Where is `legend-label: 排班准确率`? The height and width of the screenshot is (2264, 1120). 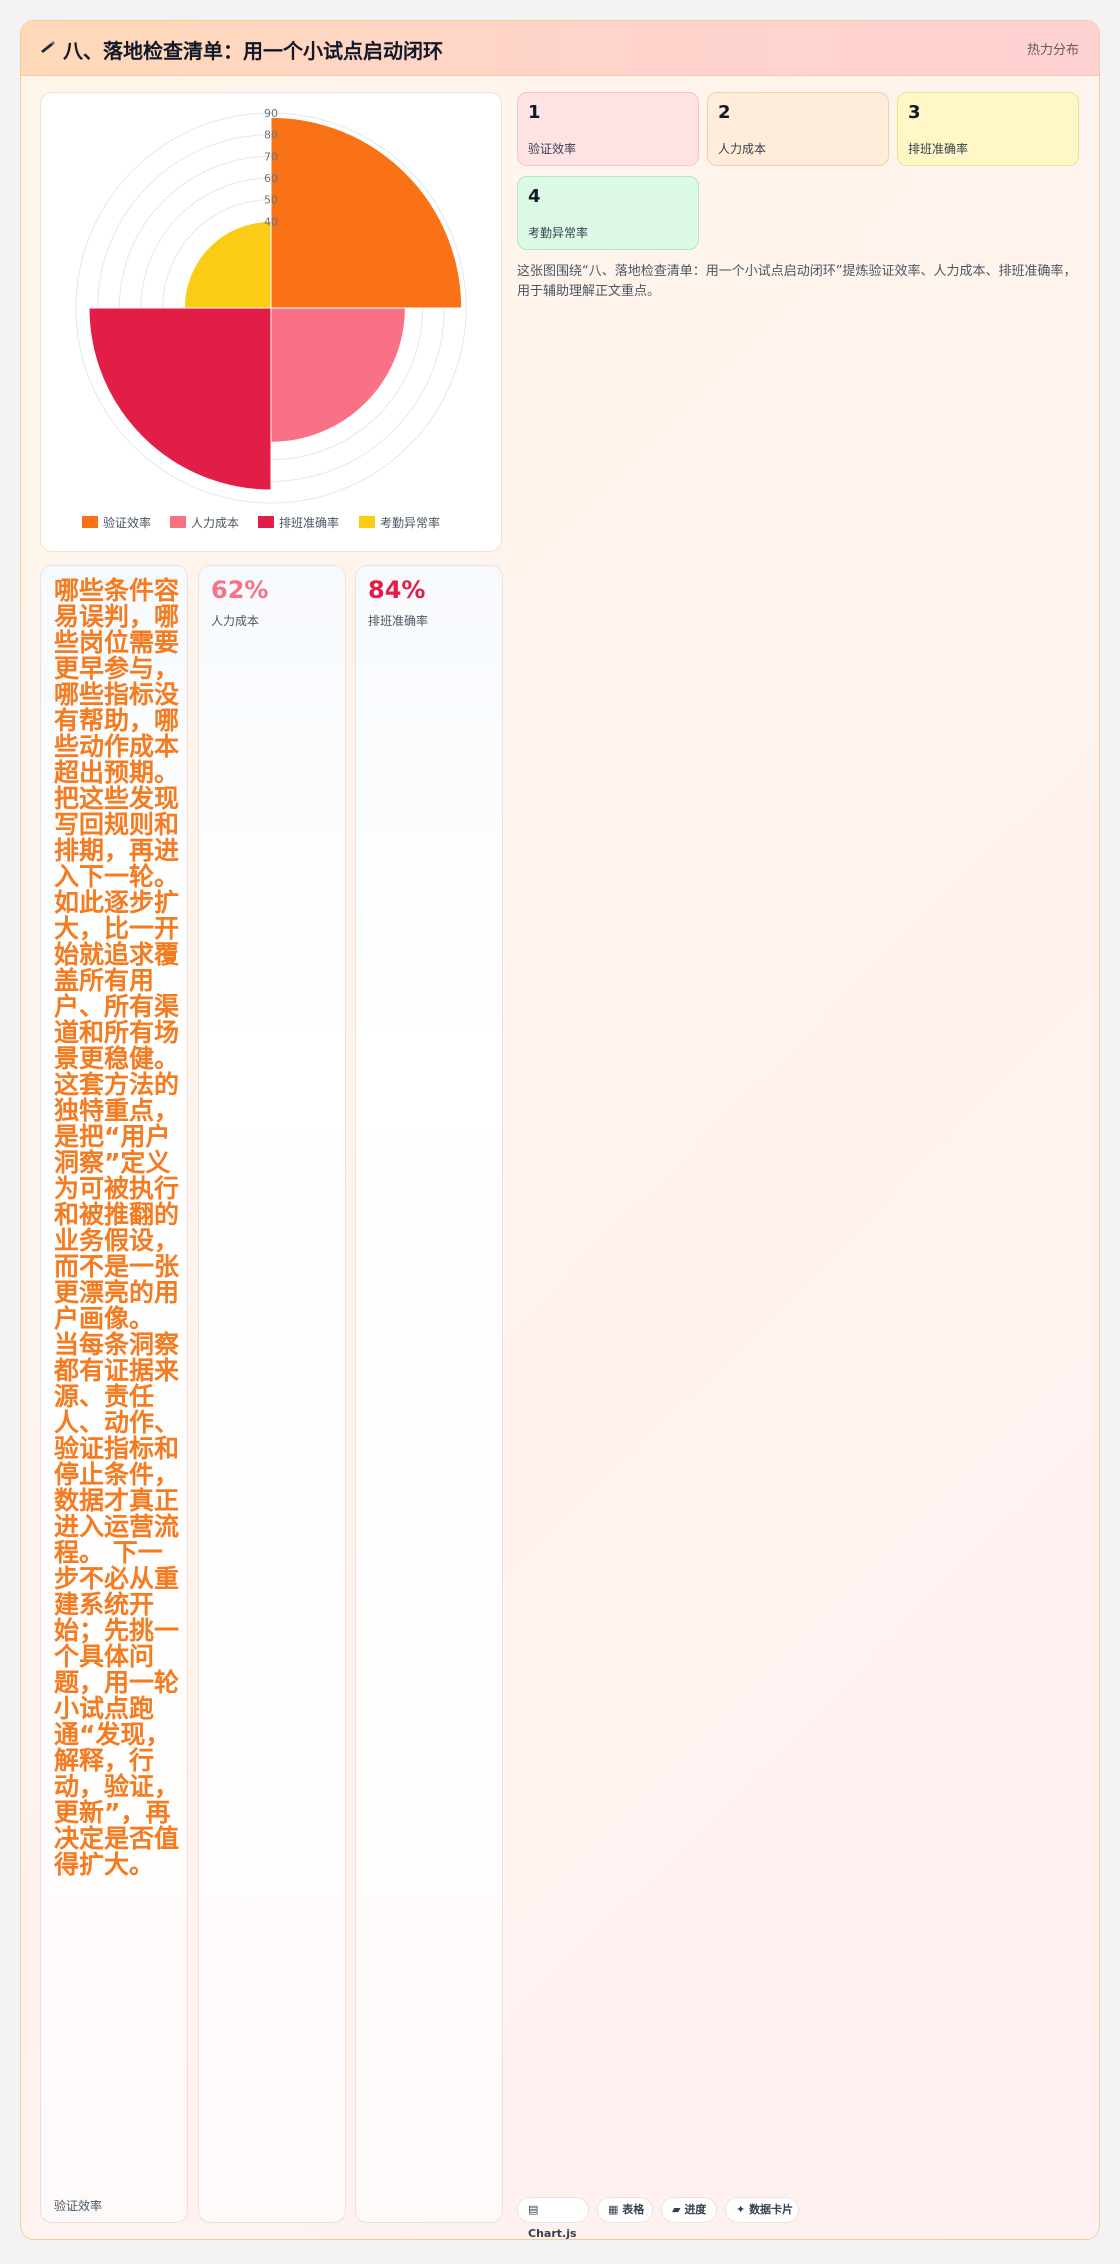 legend-label: 排班准确率 is located at coordinates (309, 522).